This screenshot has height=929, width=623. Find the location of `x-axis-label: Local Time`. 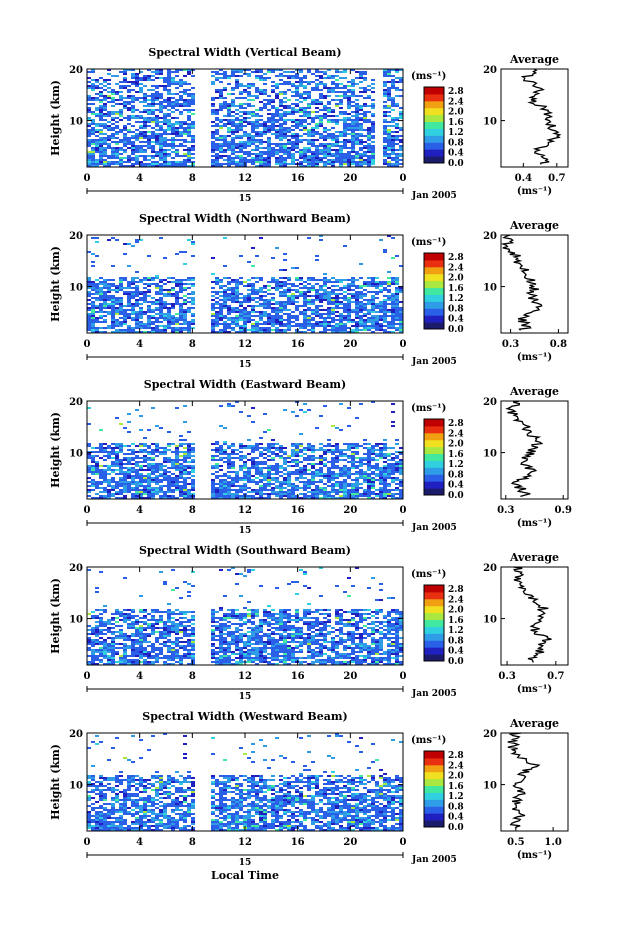

x-axis-label: Local Time is located at coordinates (245, 875).